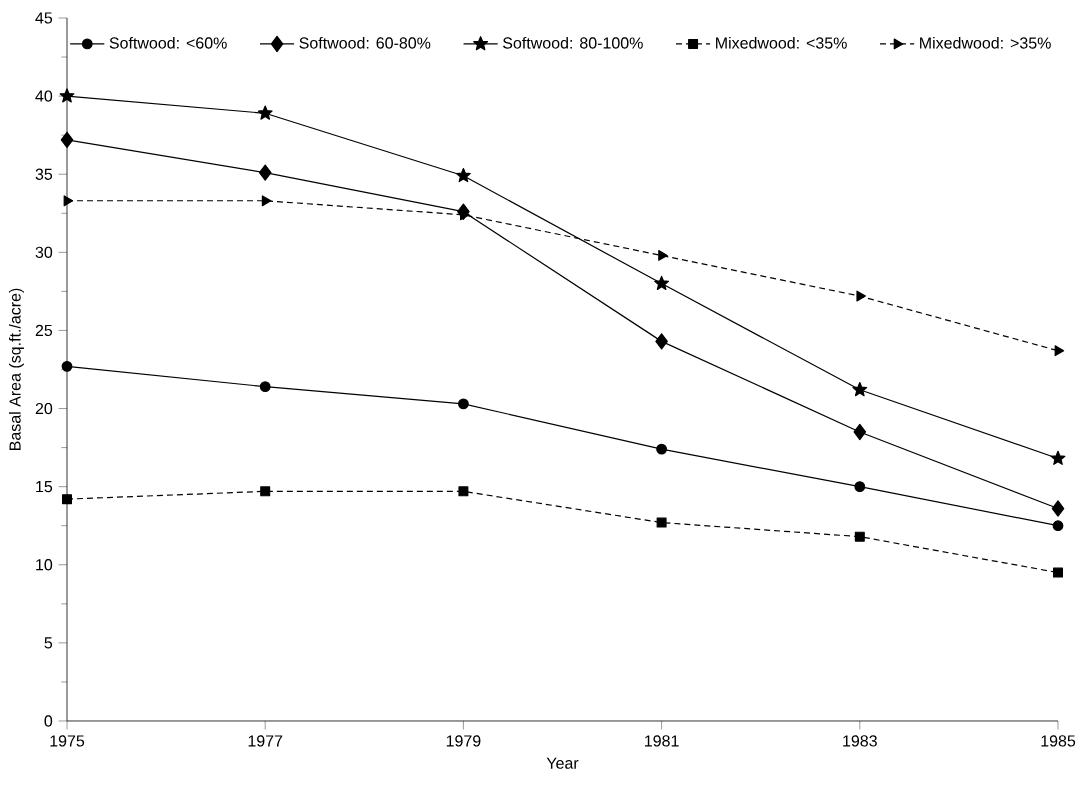 Image resolution: width=1080 pixels, height=785 pixels. Describe the element at coordinates (48, 721) in the screenshot. I see `y-tick-label: 0` at that location.